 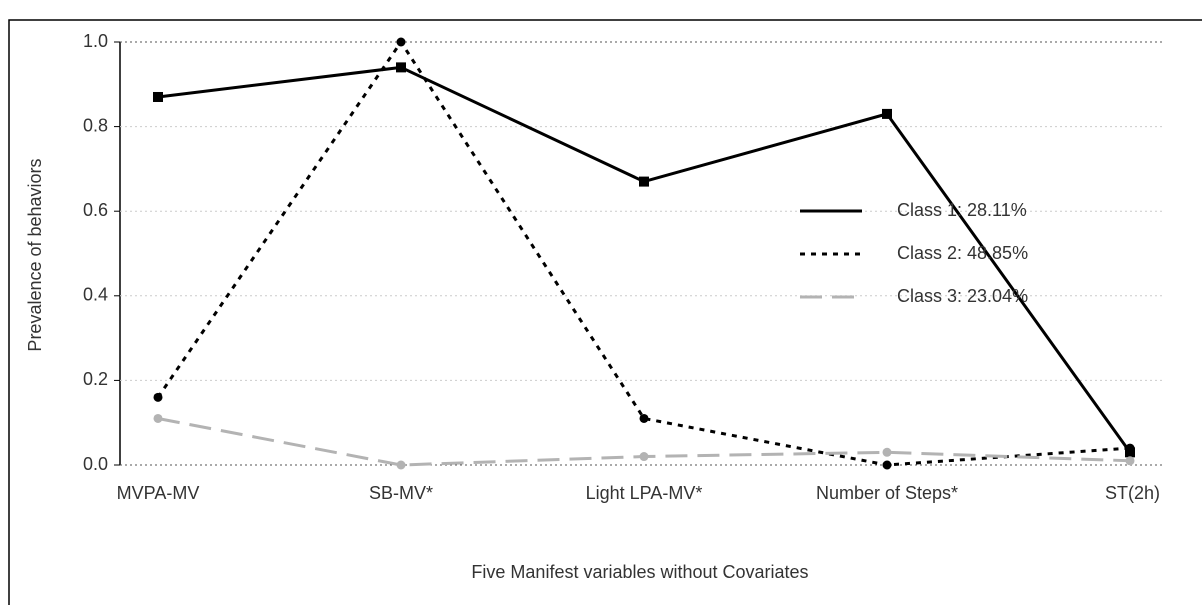 What do you see at coordinates (95, 379) in the screenshot?
I see `y-tick-label: 0.2` at bounding box center [95, 379].